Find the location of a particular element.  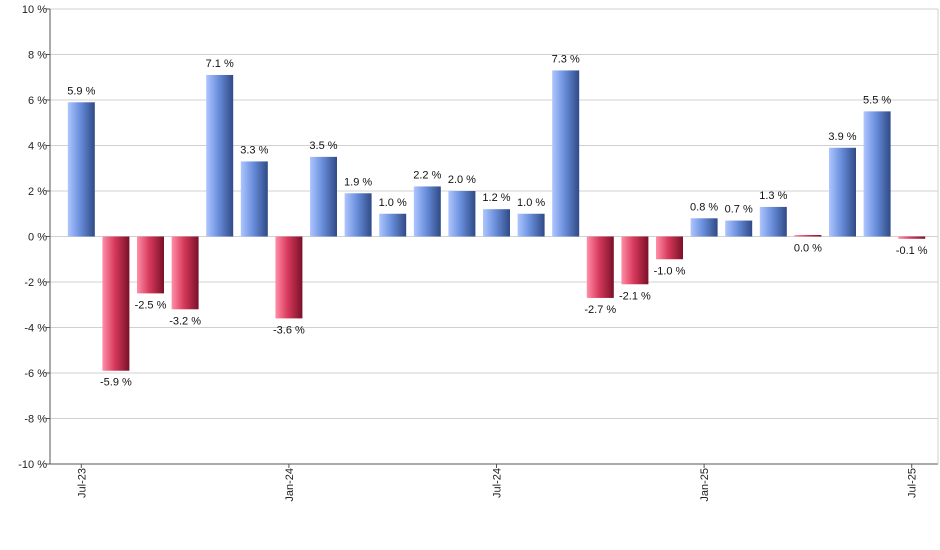

bar-value-label: -2.7 % is located at coordinates (600, 310).